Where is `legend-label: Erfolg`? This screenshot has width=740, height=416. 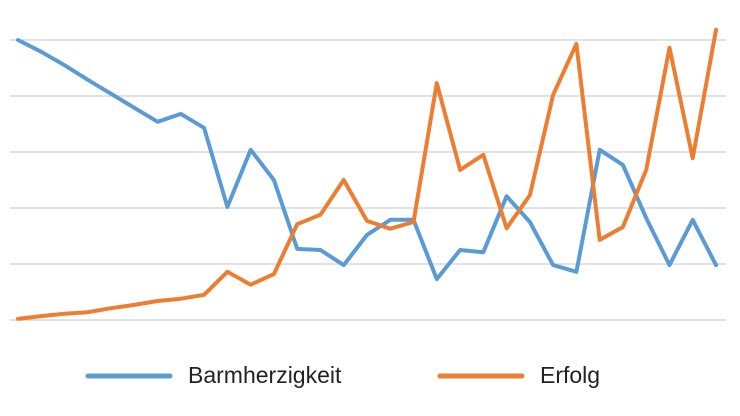 legend-label: Erfolg is located at coordinates (570, 375).